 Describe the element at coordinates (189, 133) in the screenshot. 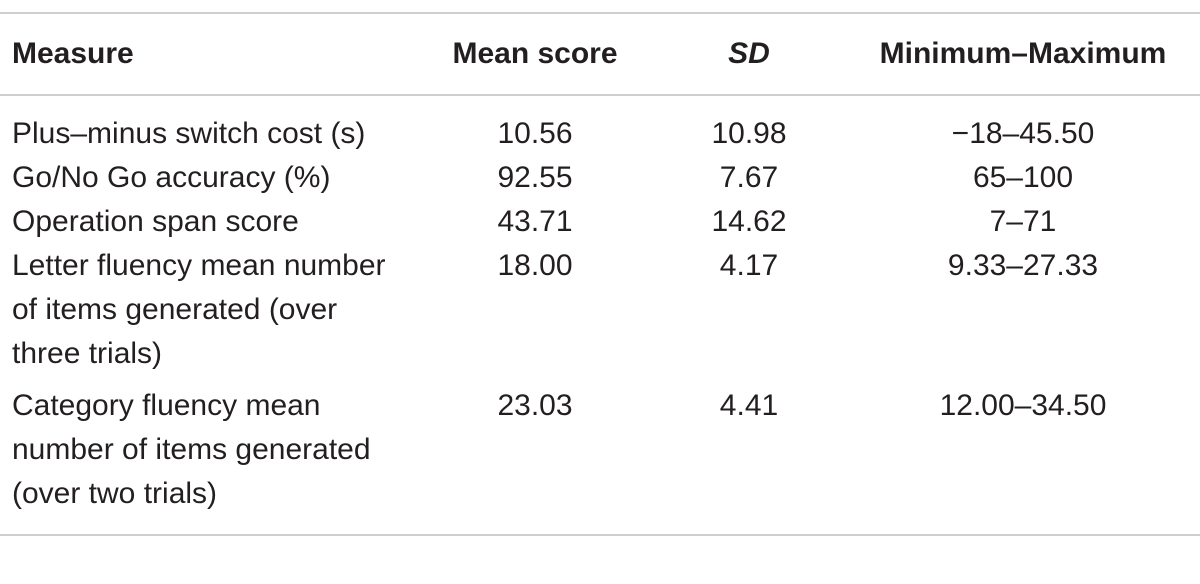

I see `cell-measure: Plus–minus switch cost (s)` at that location.